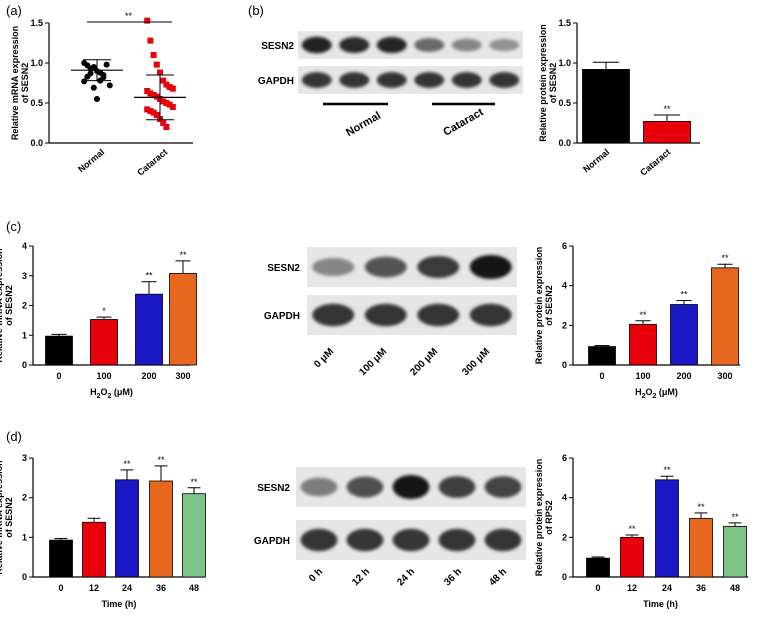 The width and height of the screenshot is (758, 620). I want to click on x-axis-label-part: H, so click(638, 392).